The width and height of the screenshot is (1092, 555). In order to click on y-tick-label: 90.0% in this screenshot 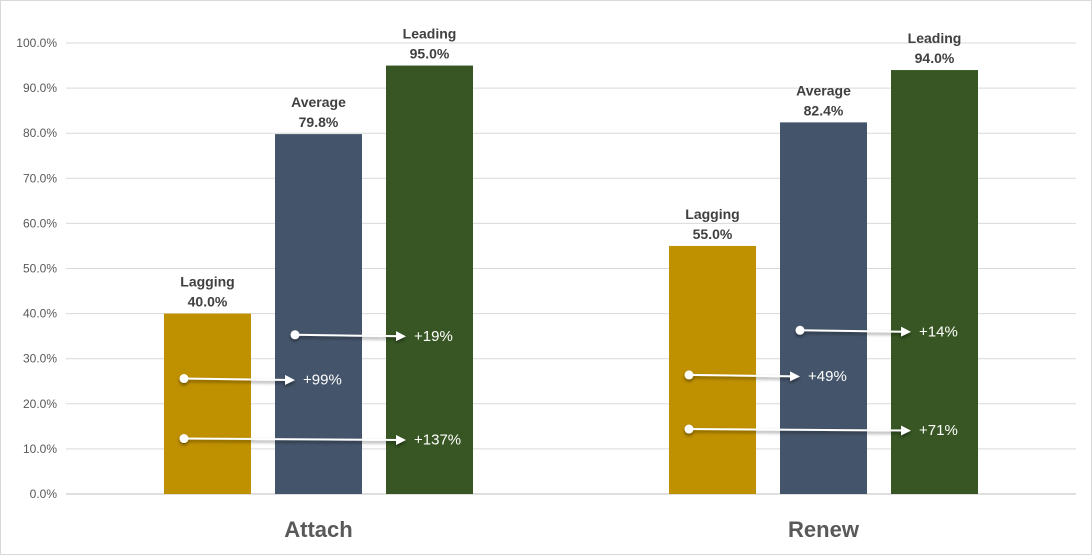, I will do `click(40, 88)`.